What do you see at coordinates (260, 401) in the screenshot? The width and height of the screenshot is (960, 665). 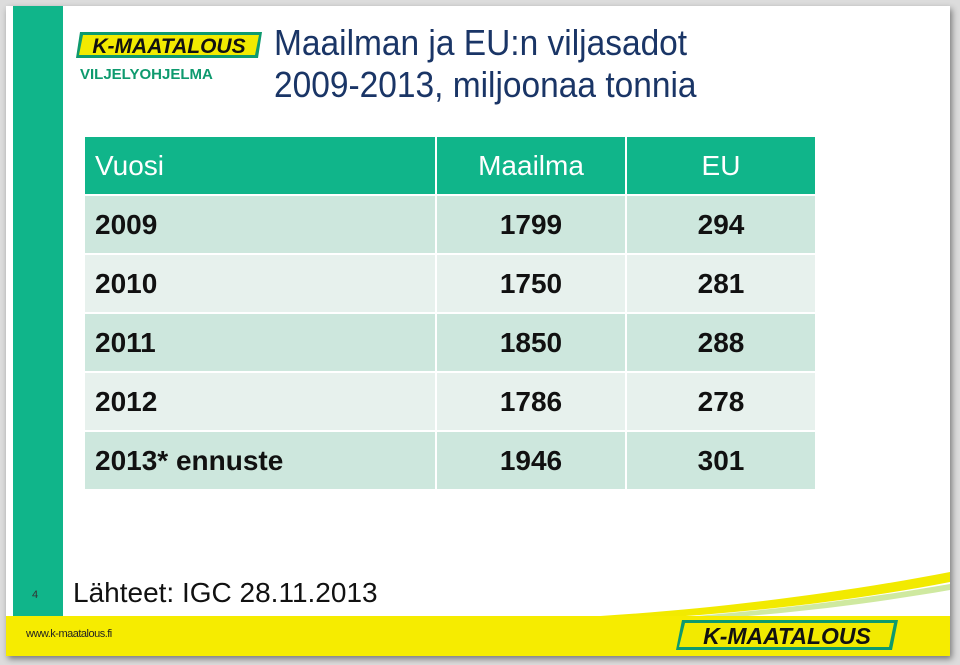 I see `cell-year: 2012` at bounding box center [260, 401].